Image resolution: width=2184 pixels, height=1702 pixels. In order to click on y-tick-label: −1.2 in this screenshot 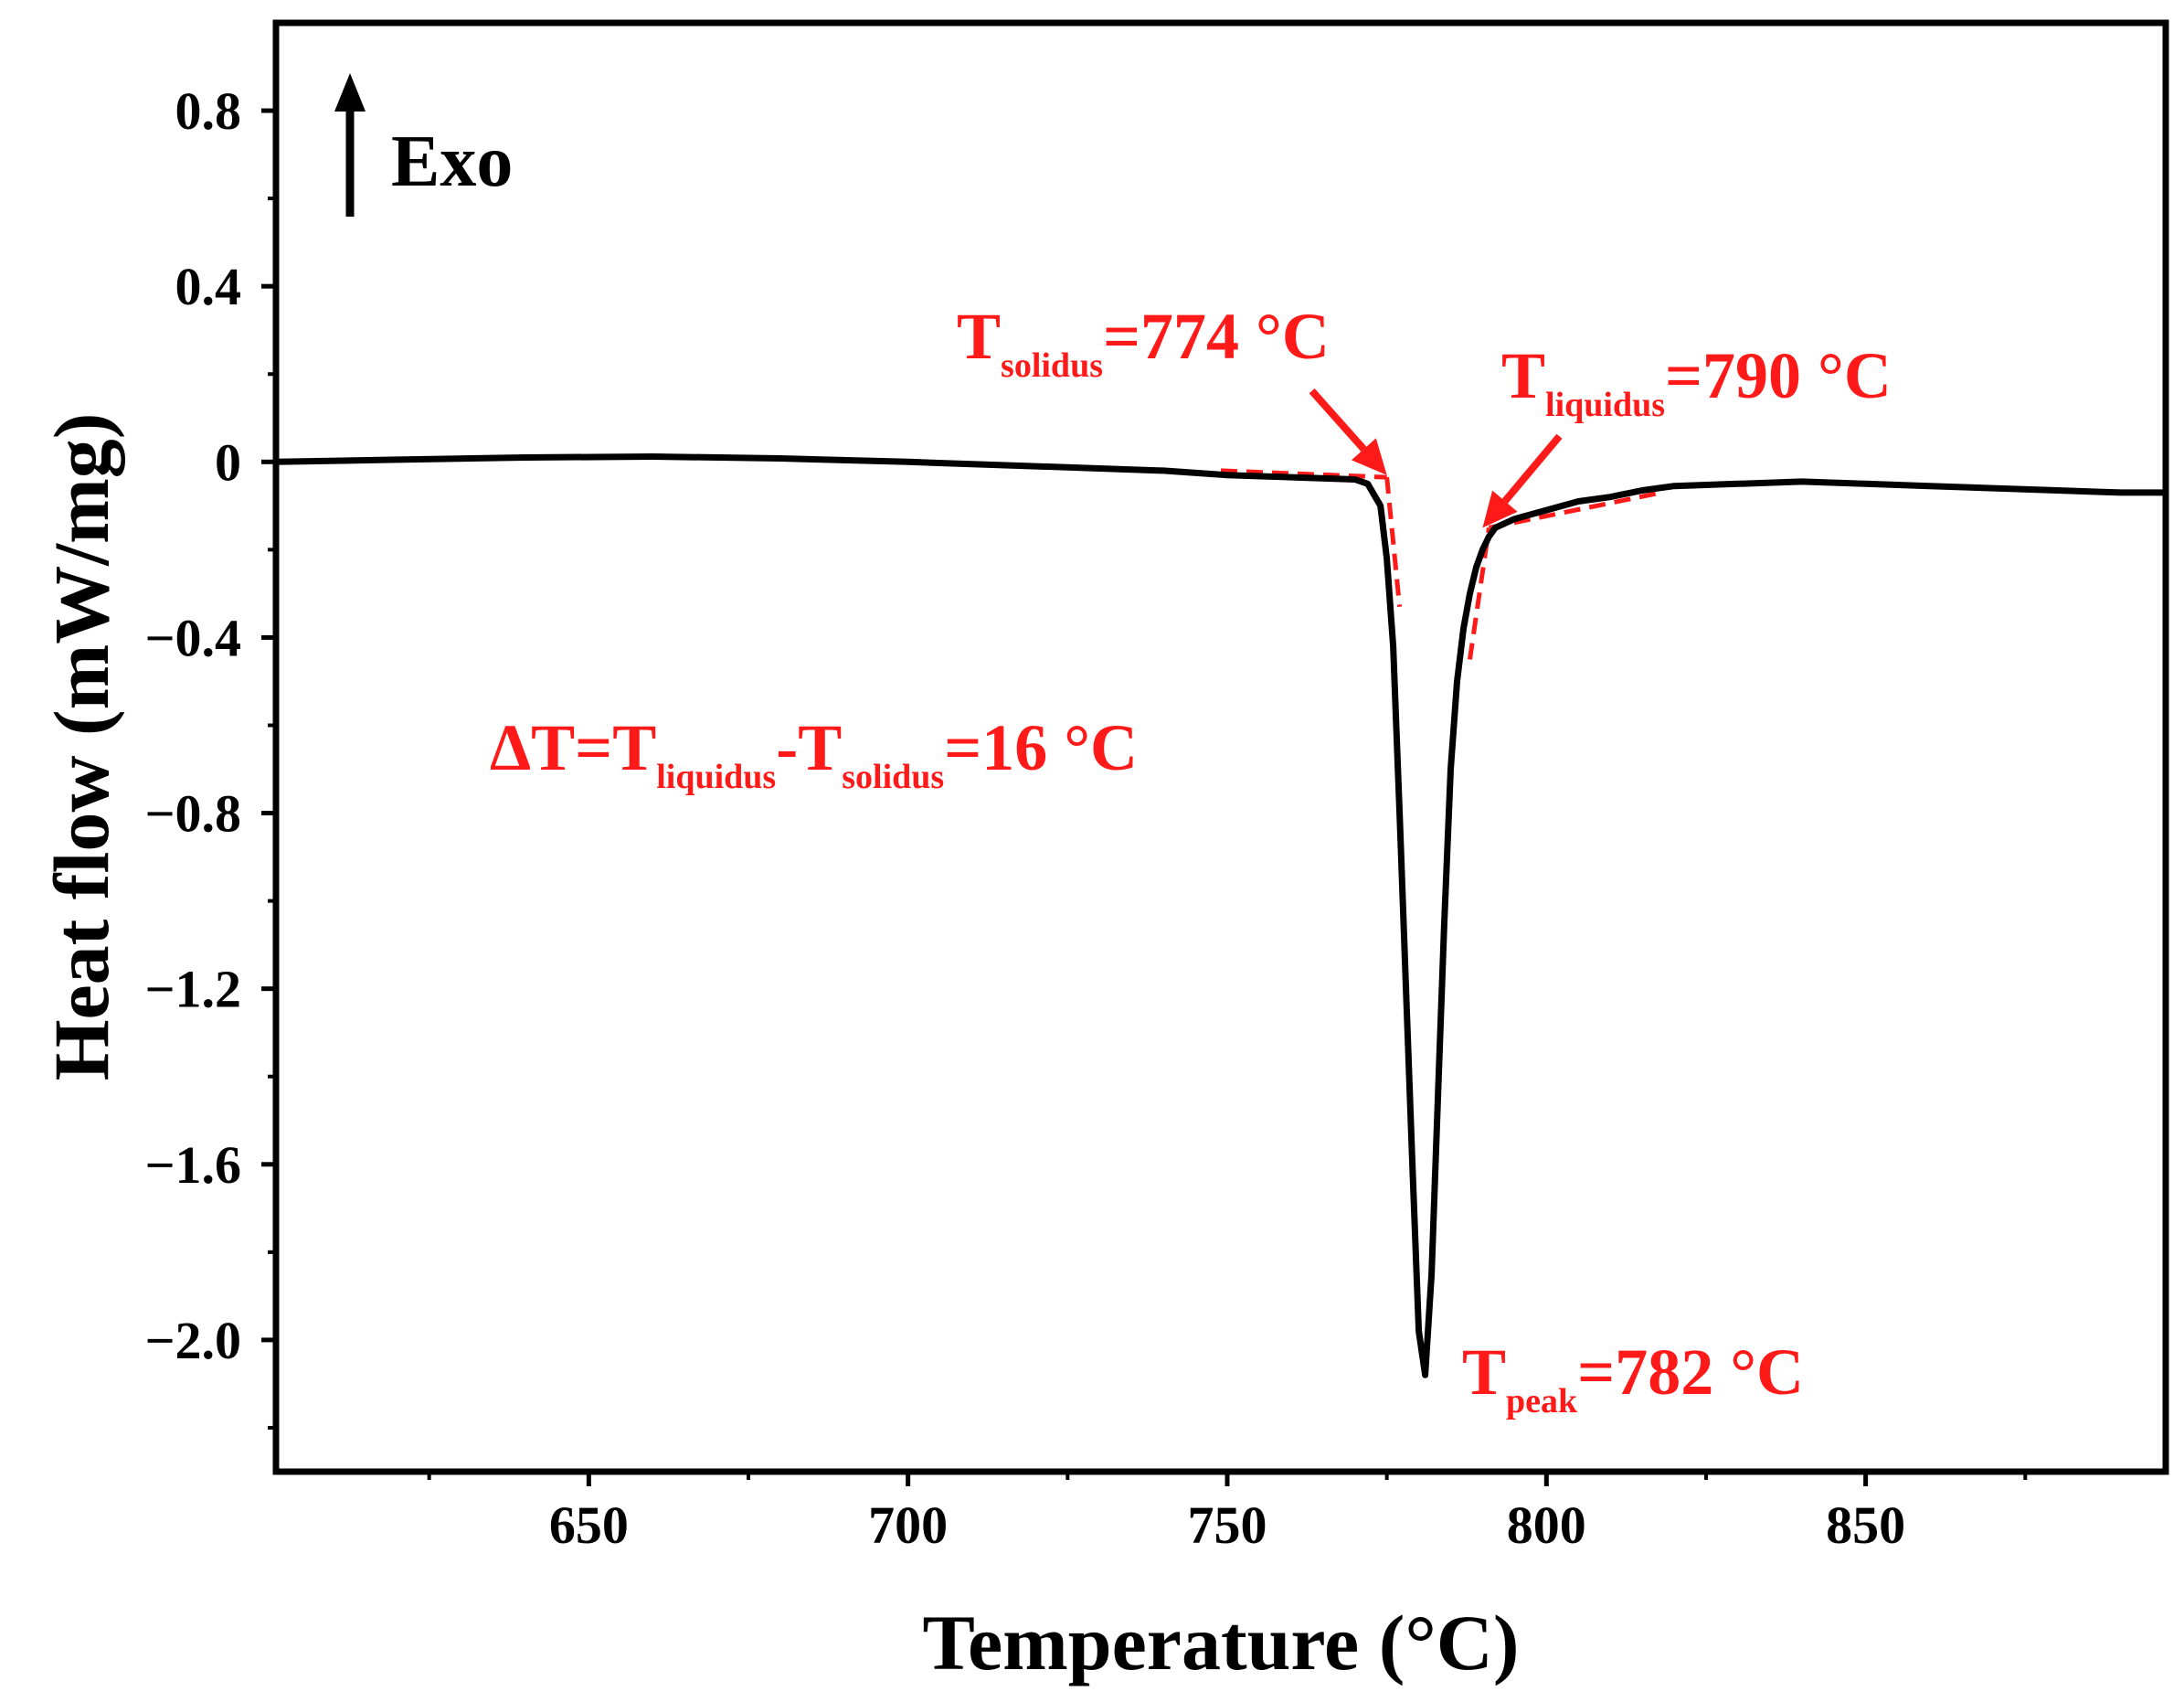, I will do `click(192, 989)`.